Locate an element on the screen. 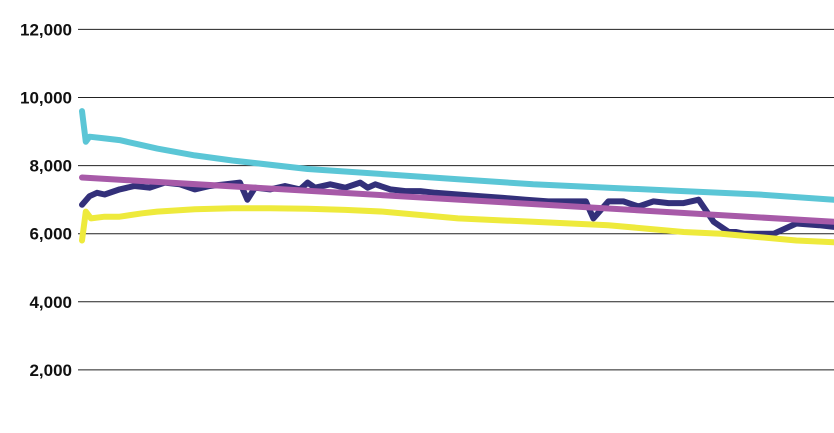  y-tick-label: 4,000 is located at coordinates (50, 302).